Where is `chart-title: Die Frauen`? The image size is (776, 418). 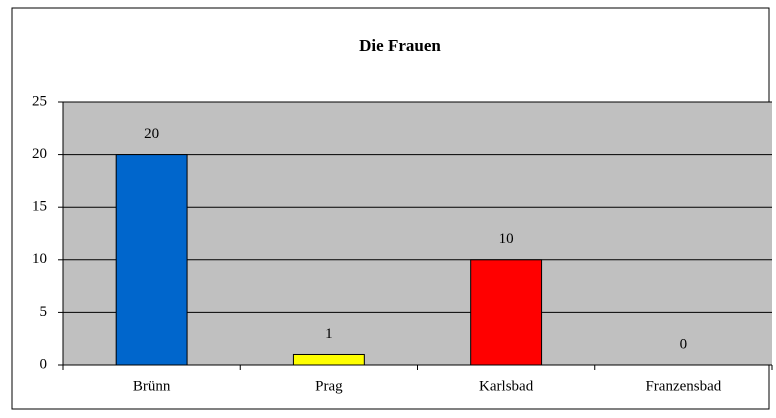 chart-title: Die Frauen is located at coordinates (400, 45).